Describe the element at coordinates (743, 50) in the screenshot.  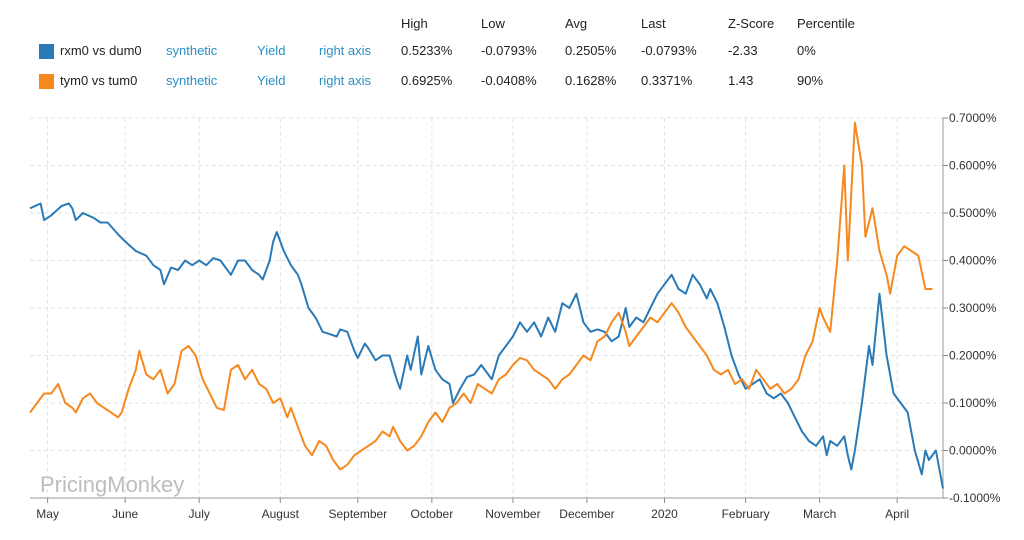
I see `series-zscore: -2.33` at that location.